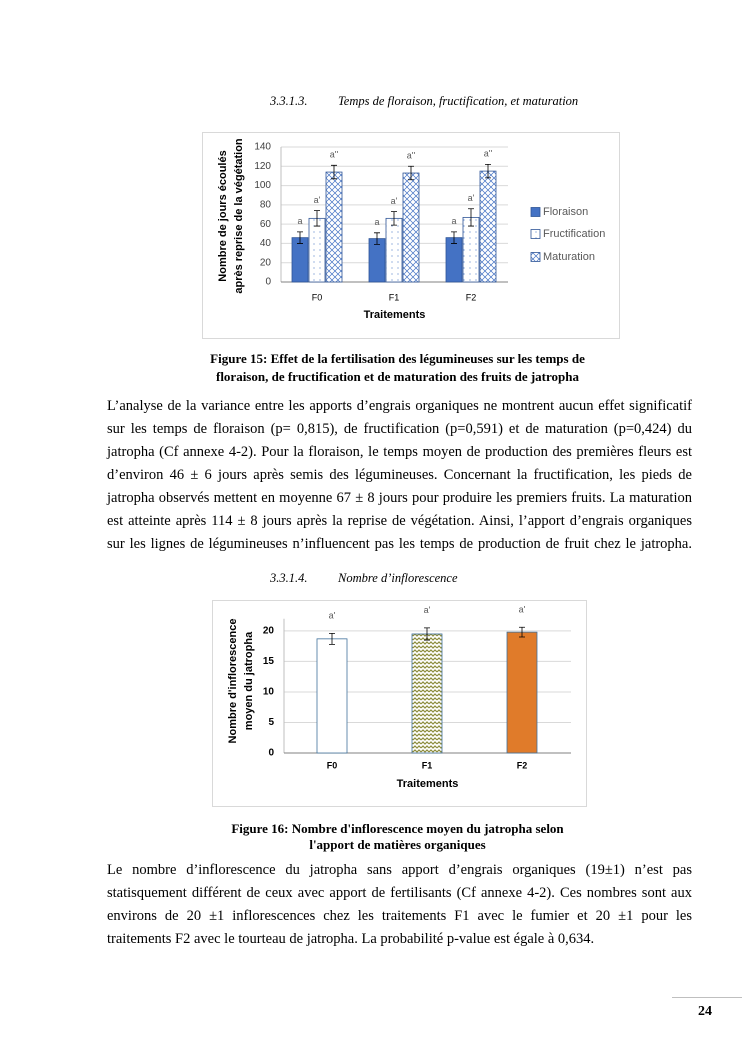 The image size is (745, 1053). What do you see at coordinates (262, 185) in the screenshot?
I see `y-tick-label: 100` at bounding box center [262, 185].